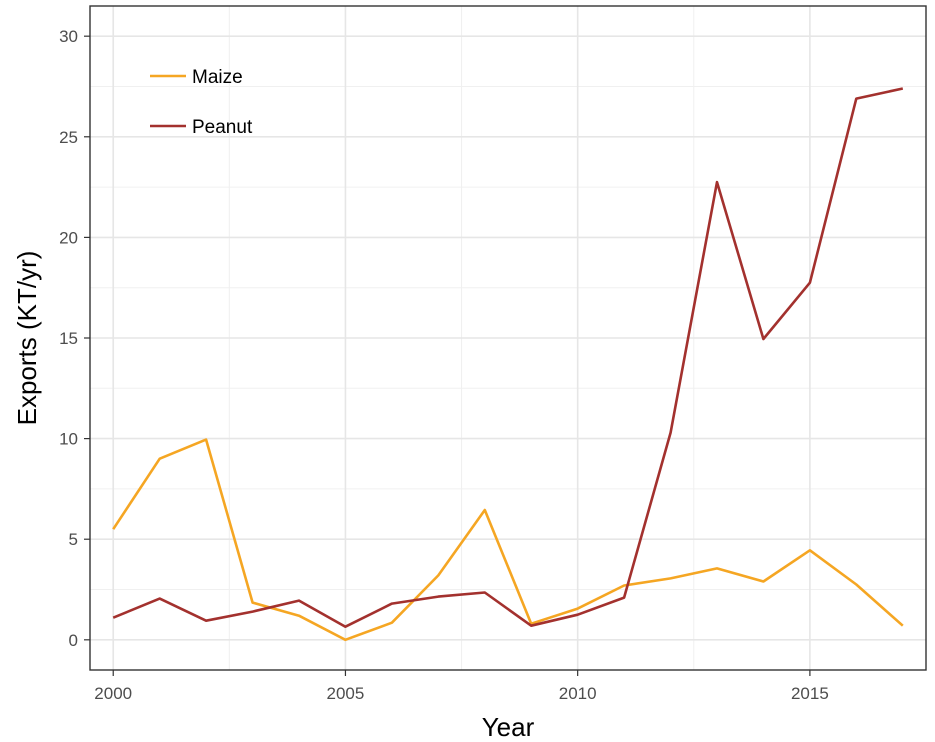 This screenshot has width=935, height=742. I want to click on y-axis-title: Exports (KT/yr), so click(27, 338).